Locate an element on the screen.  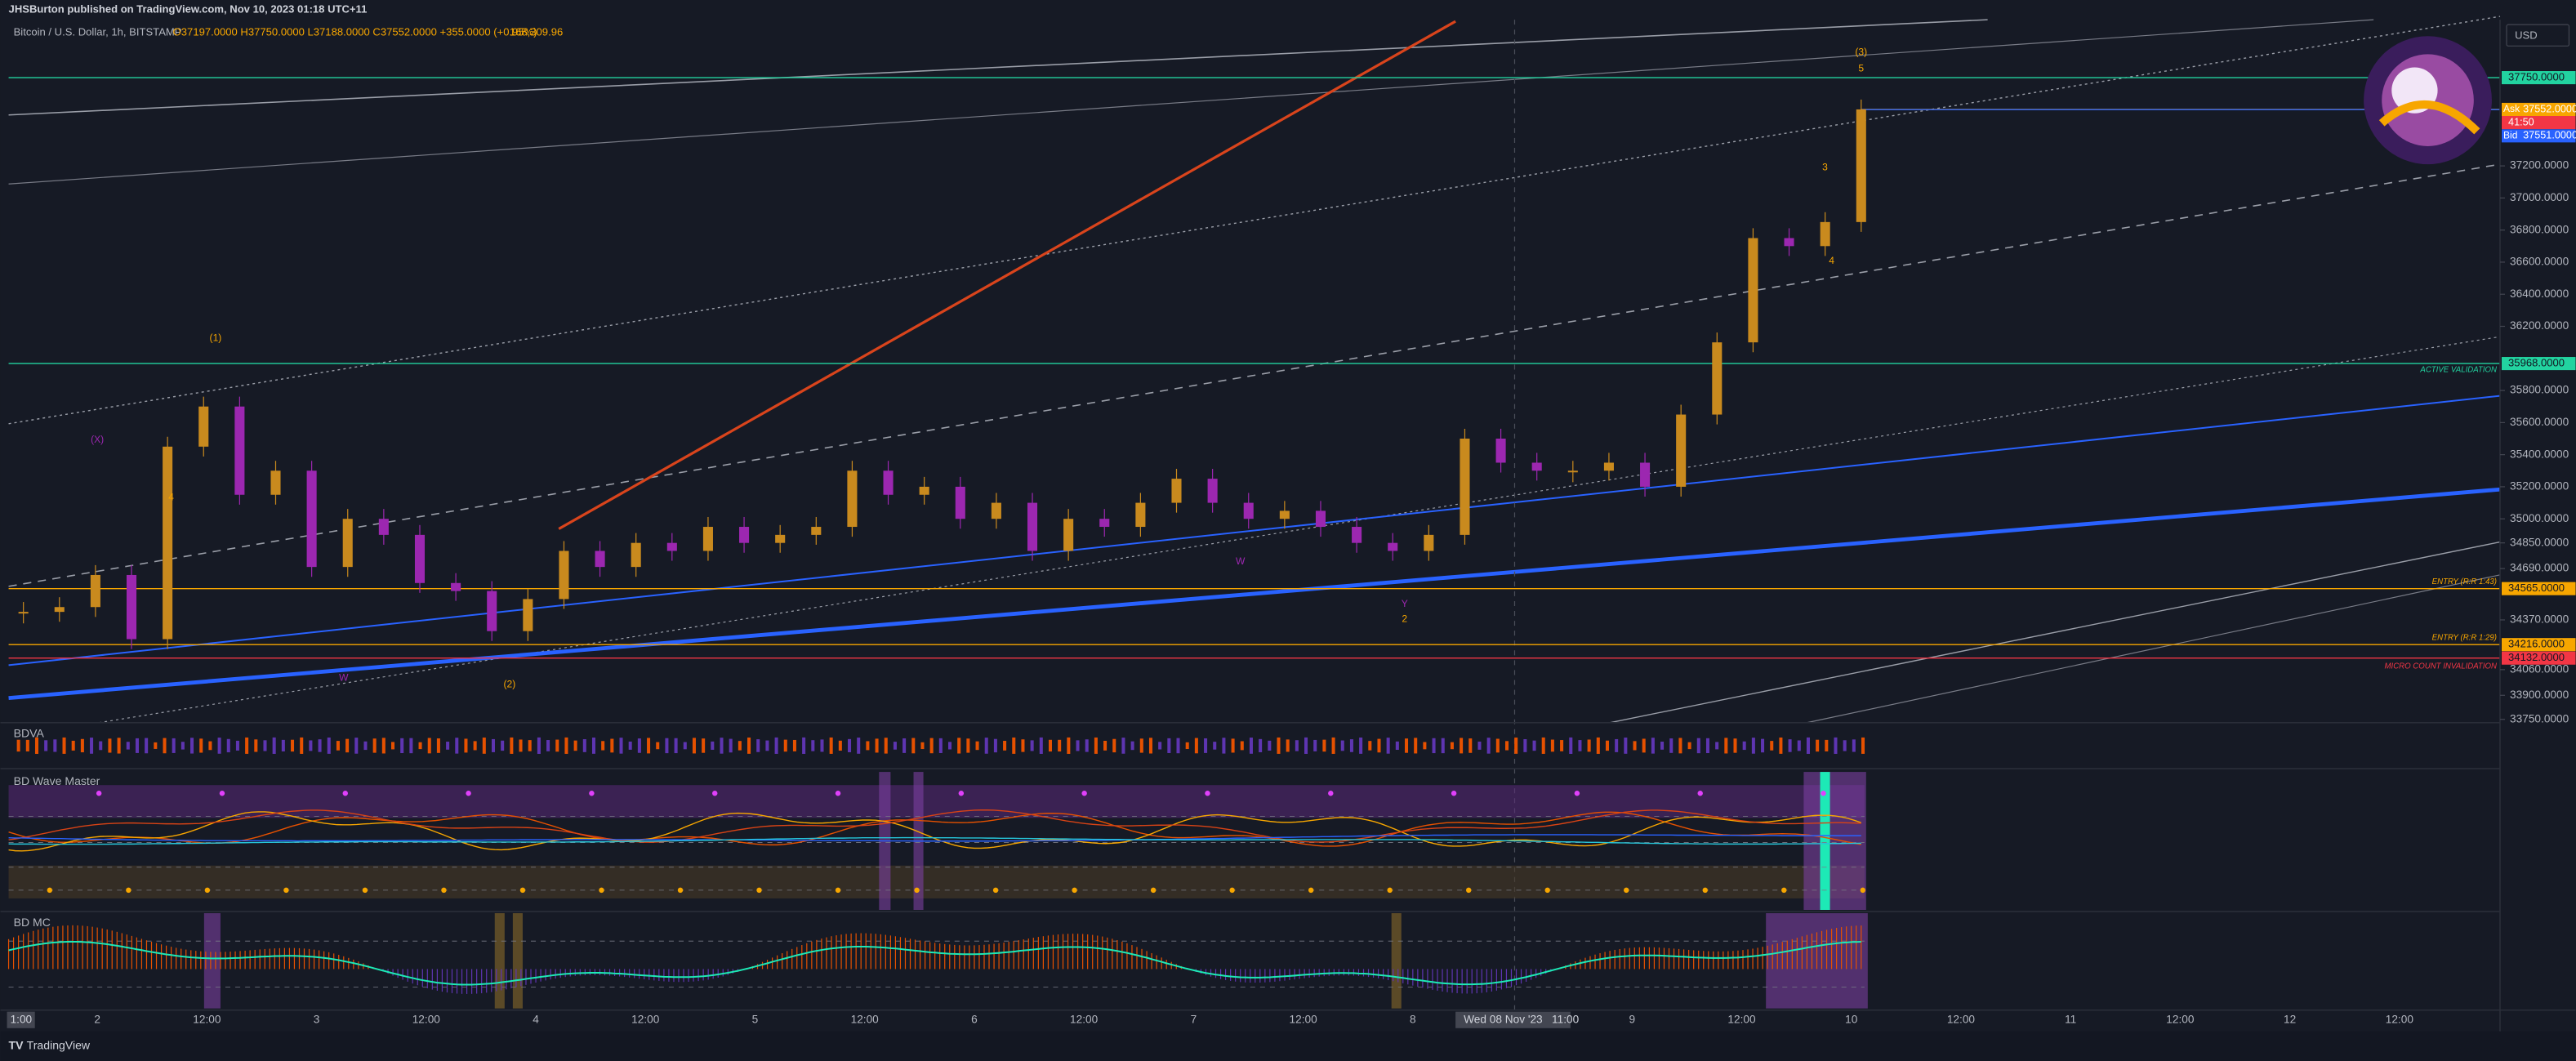
price-marker is located at coordinates (2539, 645).